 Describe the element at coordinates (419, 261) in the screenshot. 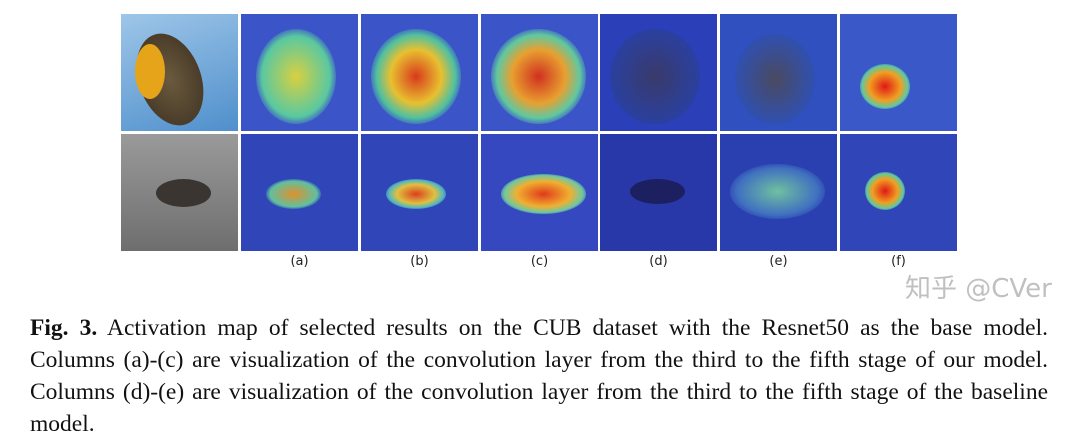

I see `column-label-b: (b)` at that location.